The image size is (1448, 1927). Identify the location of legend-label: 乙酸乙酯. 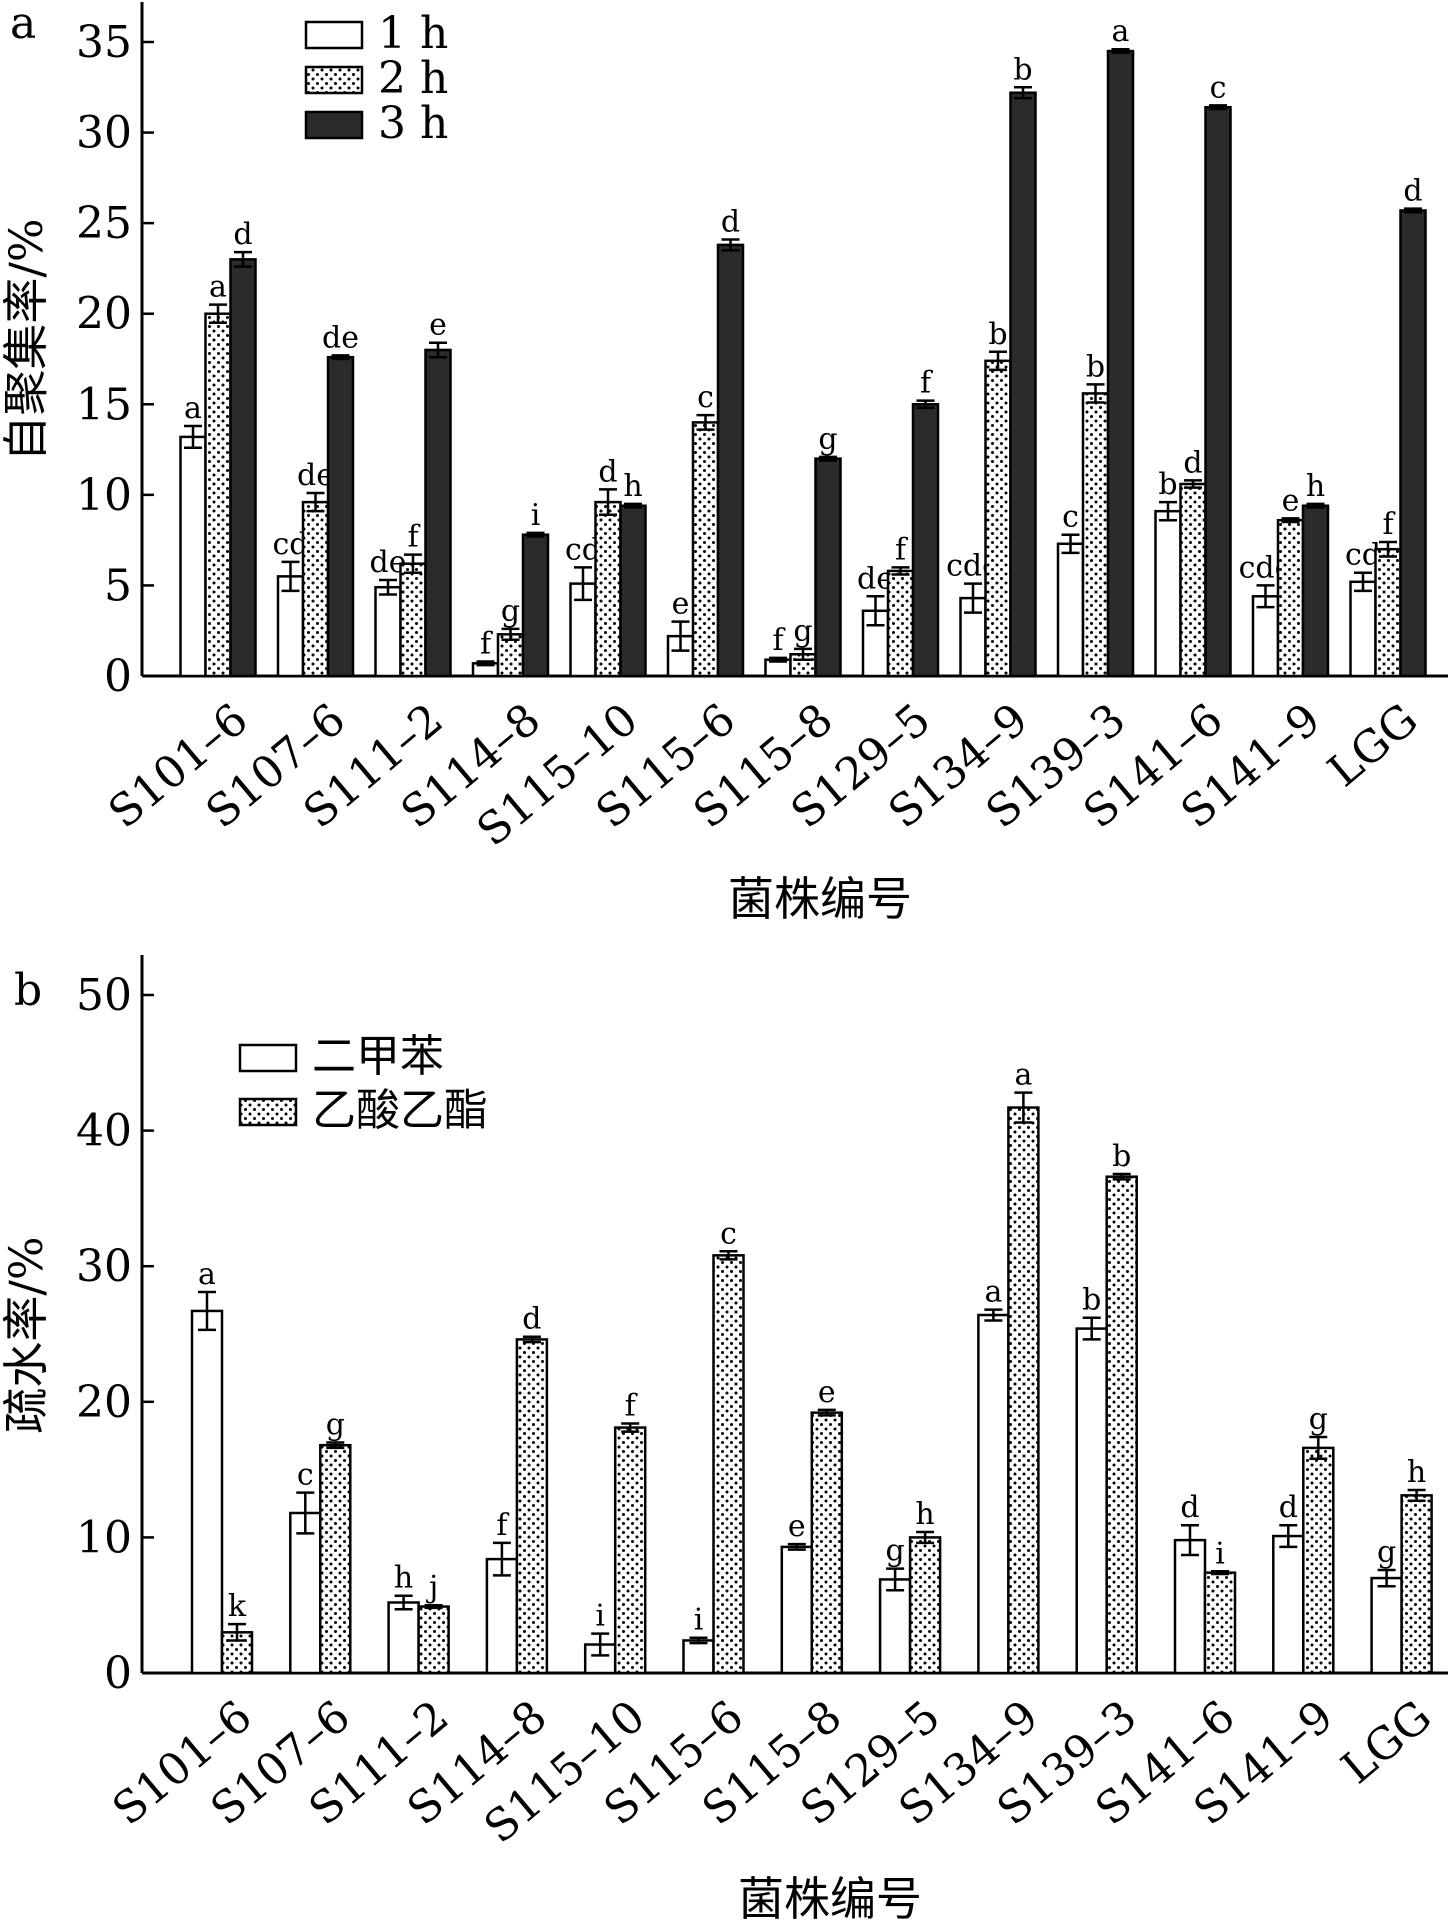
(400, 1110).